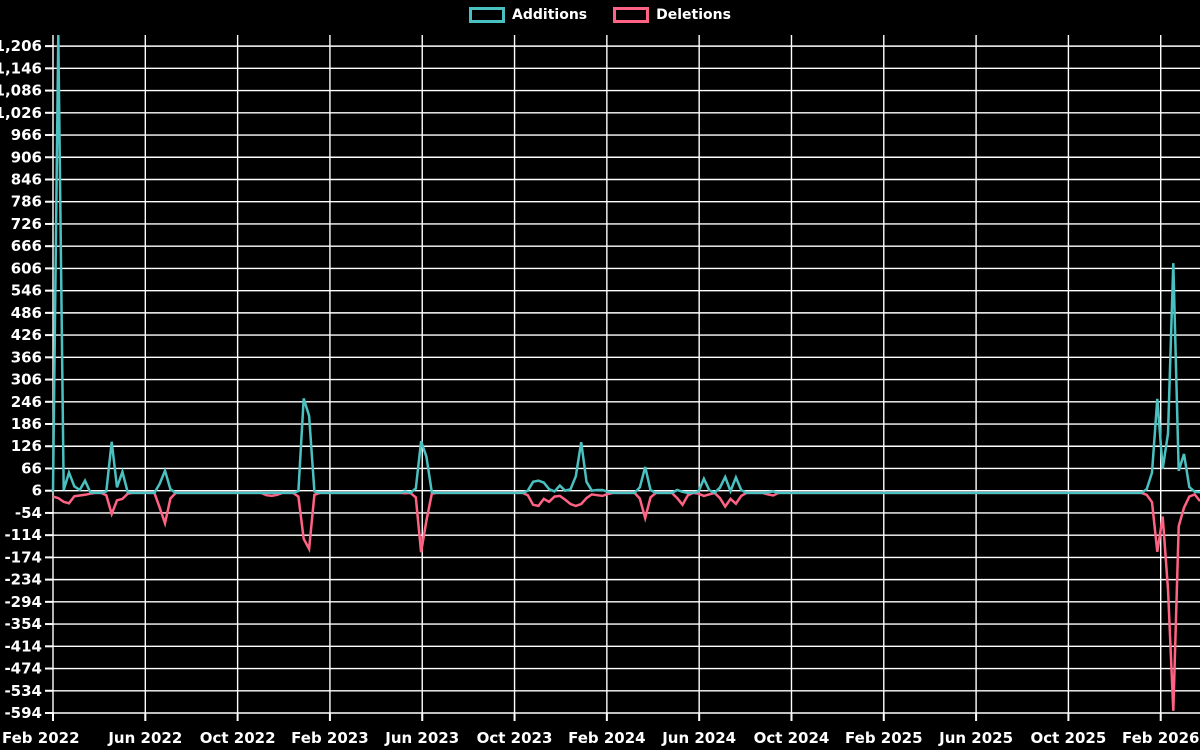 The image size is (1200, 750). I want to click on svg-text: -174, so click(23, 557).